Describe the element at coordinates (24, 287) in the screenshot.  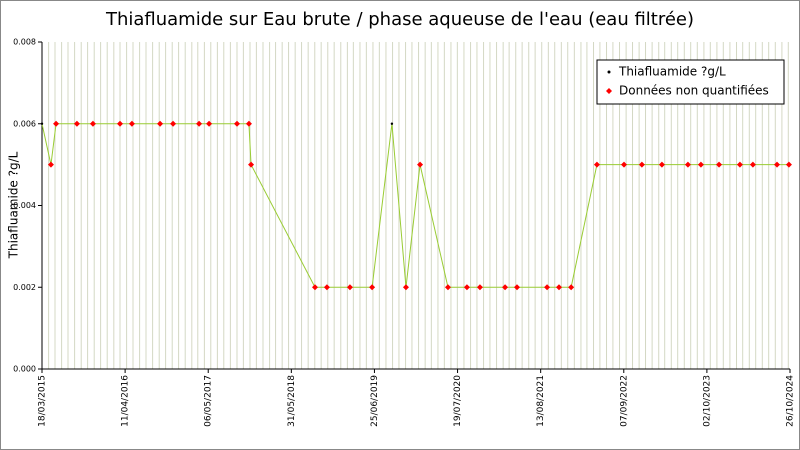
I see `y-tick-label: 0.002` at that location.